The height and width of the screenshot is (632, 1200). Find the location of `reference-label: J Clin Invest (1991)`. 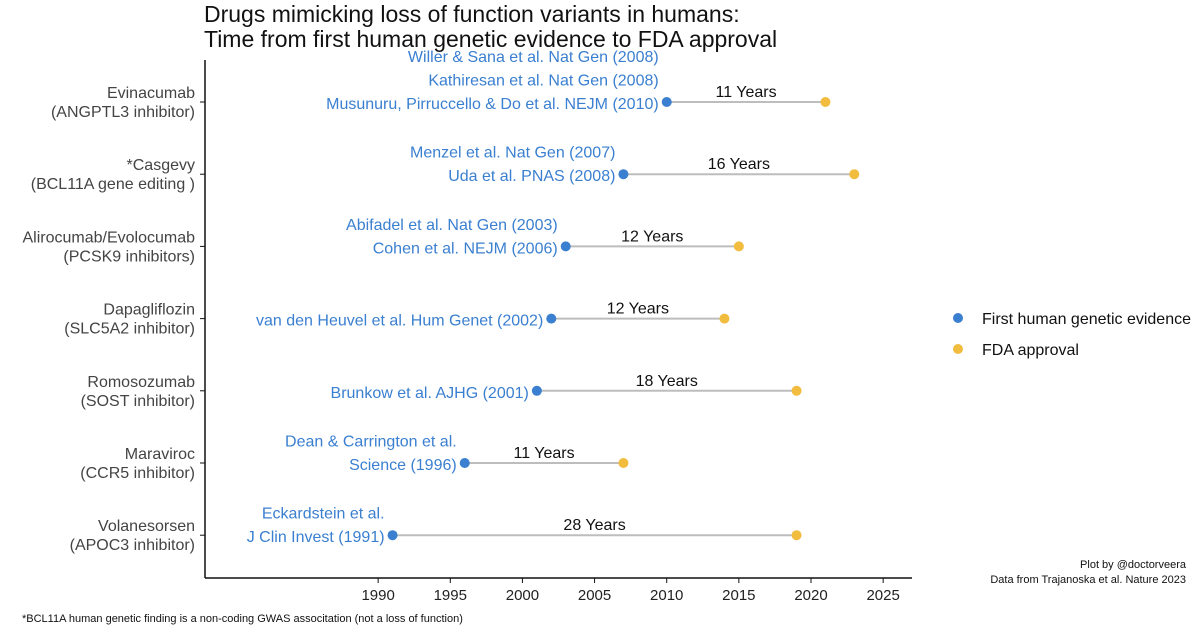

reference-label: J Clin Invest (1991) is located at coordinates (316, 537).